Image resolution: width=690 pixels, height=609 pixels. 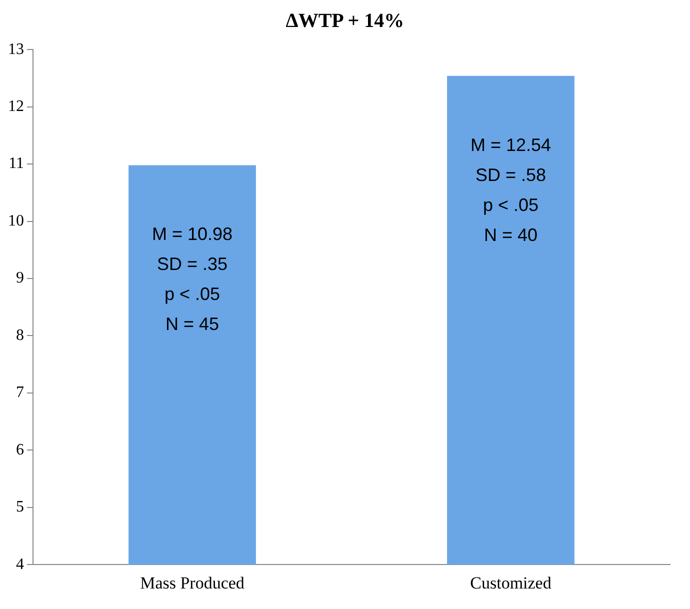 What do you see at coordinates (16, 221) in the screenshot?
I see `y-tick-label: 10` at bounding box center [16, 221].